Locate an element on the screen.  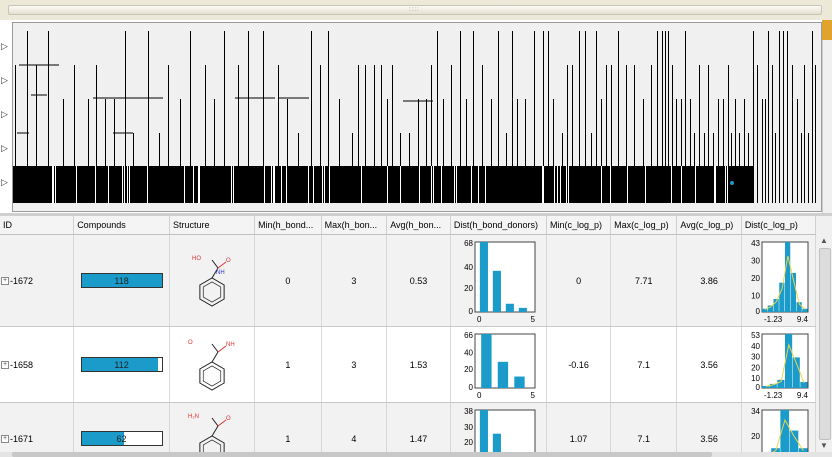
column-header-id: ID is located at coordinates (37, 225).